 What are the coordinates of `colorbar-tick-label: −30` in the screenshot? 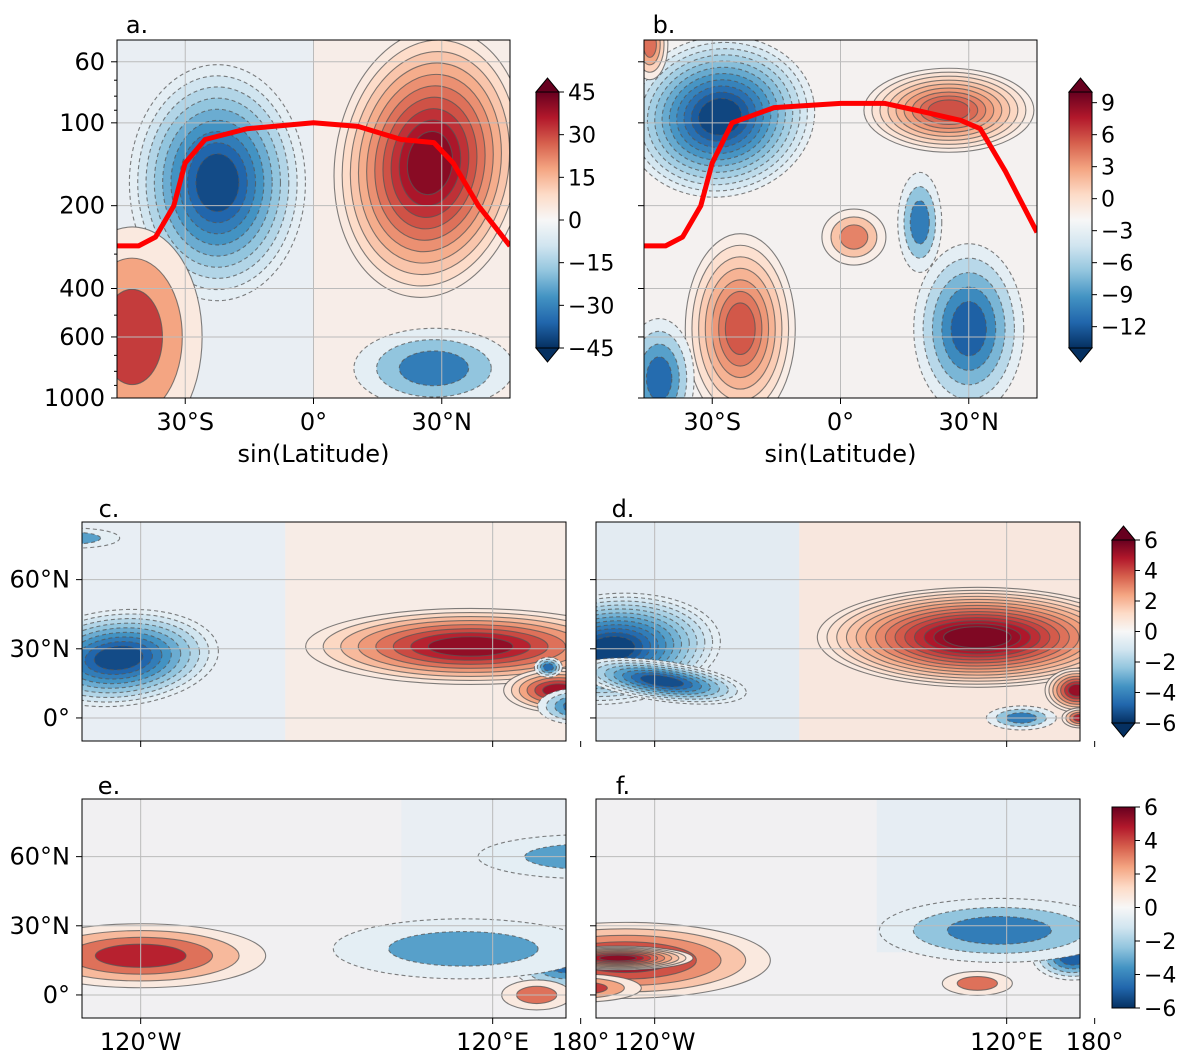 It's located at (591, 306).